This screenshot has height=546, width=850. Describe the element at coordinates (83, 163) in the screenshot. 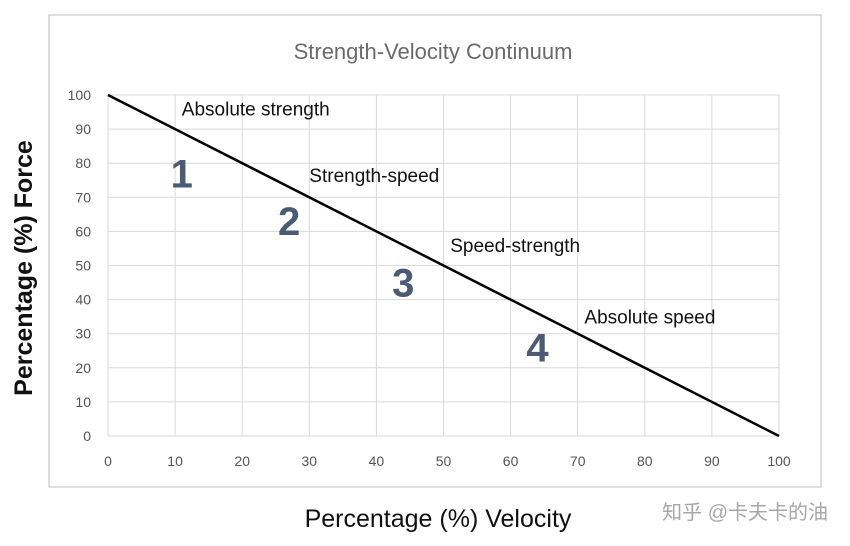

I see `y-tick-label-8: 80` at that location.